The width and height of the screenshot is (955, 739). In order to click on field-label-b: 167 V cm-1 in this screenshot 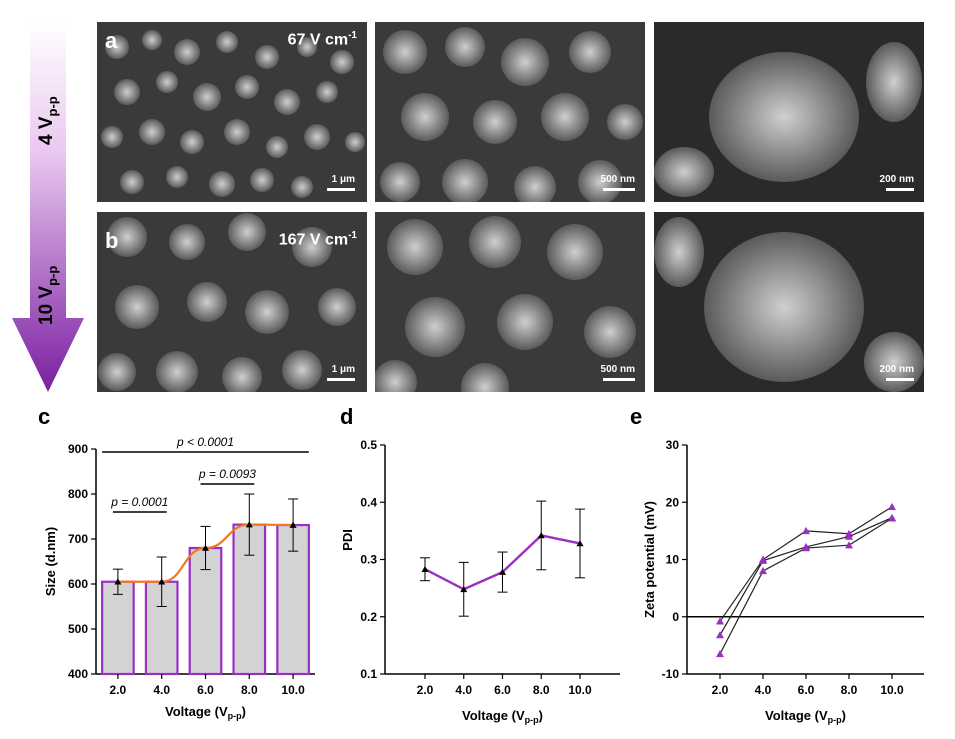, I will do `click(318, 239)`.